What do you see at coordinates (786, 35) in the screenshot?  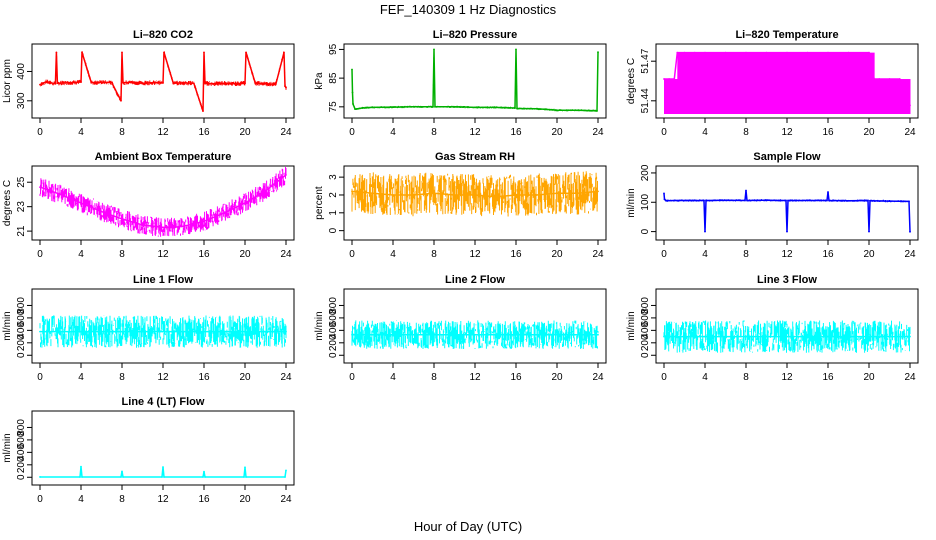 I see `panel-title: Li–820 Temperature` at bounding box center [786, 35].